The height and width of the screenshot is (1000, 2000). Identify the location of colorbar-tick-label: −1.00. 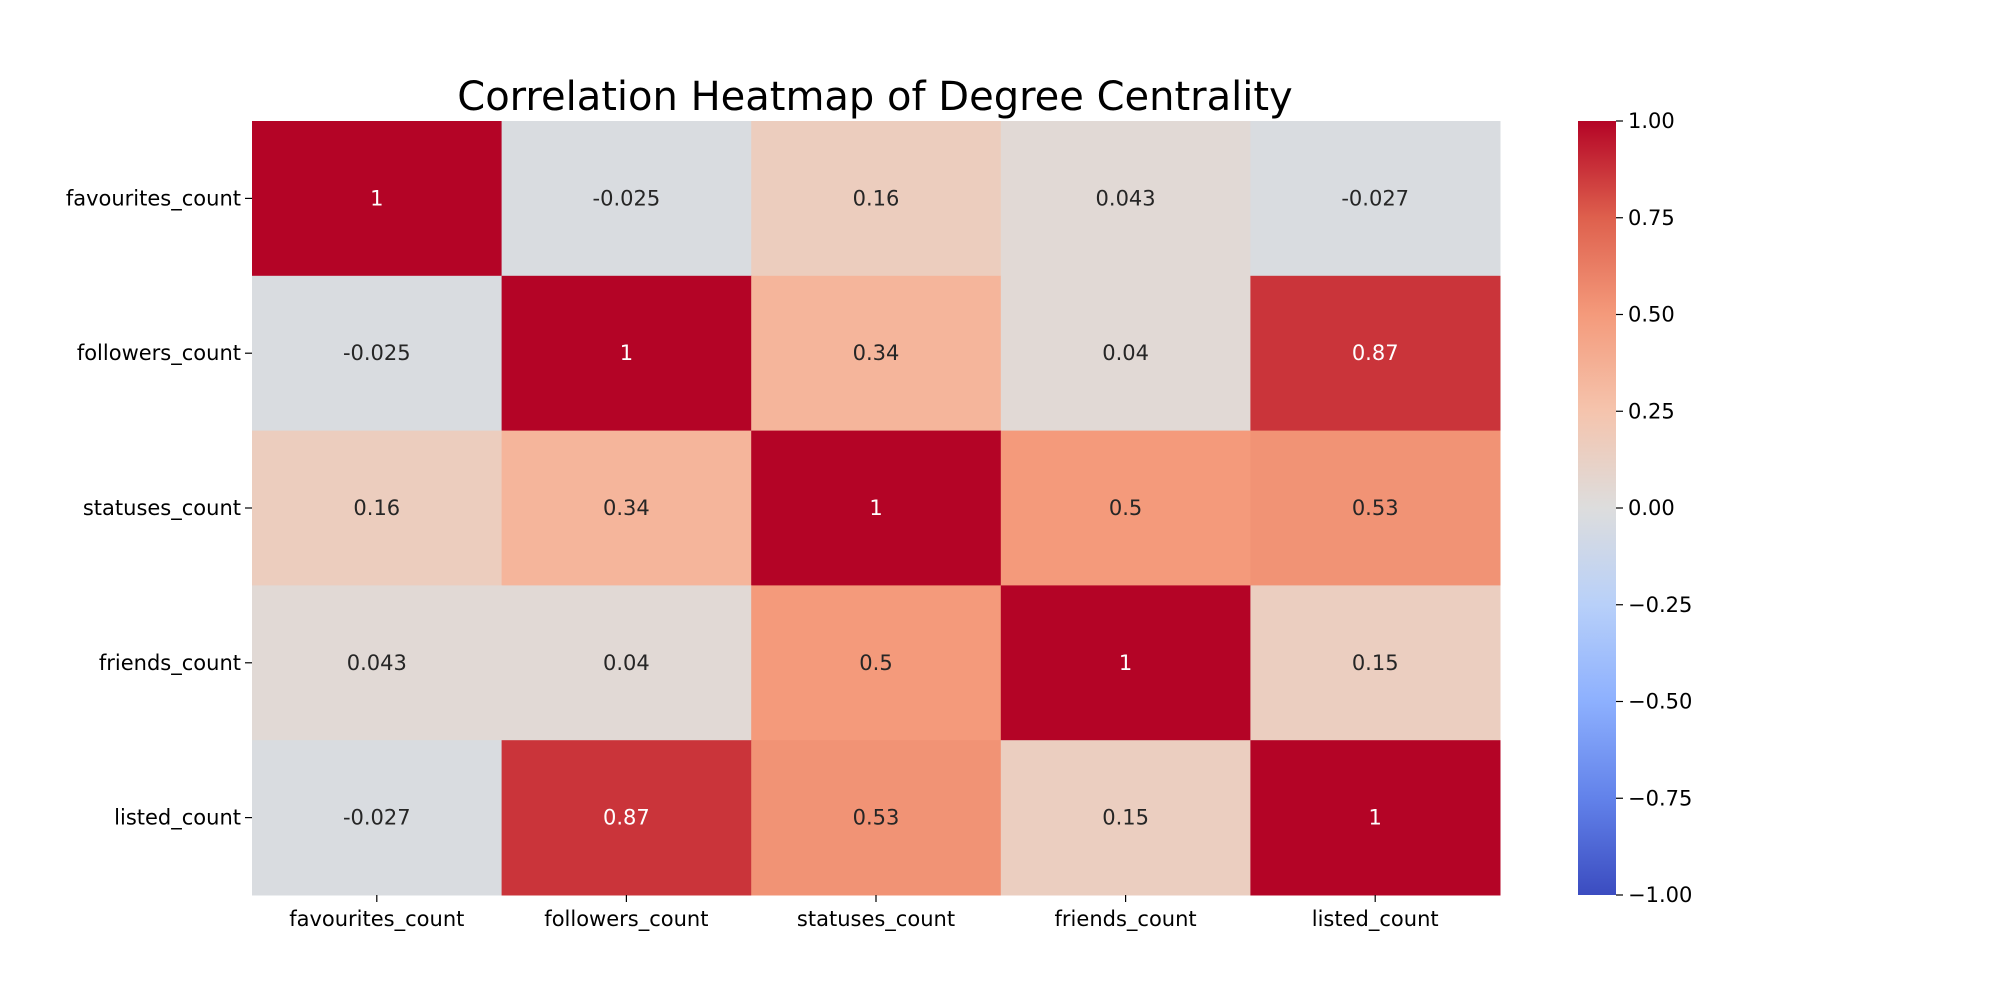
(1660, 895).